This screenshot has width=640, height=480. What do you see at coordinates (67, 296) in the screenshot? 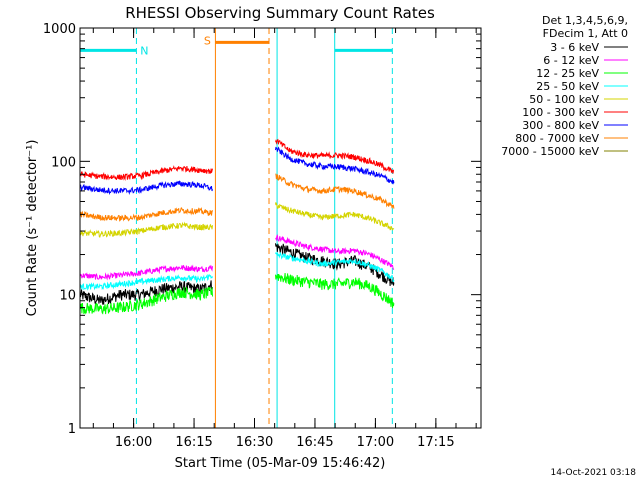
I see `y-tick-label: 10` at bounding box center [67, 296].